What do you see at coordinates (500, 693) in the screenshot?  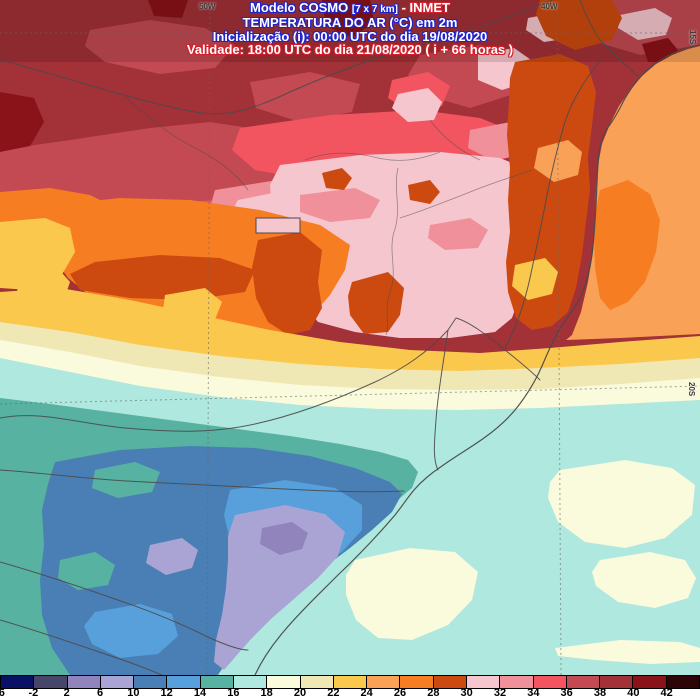 I see `colorbar-tick-label: 32` at bounding box center [500, 693].